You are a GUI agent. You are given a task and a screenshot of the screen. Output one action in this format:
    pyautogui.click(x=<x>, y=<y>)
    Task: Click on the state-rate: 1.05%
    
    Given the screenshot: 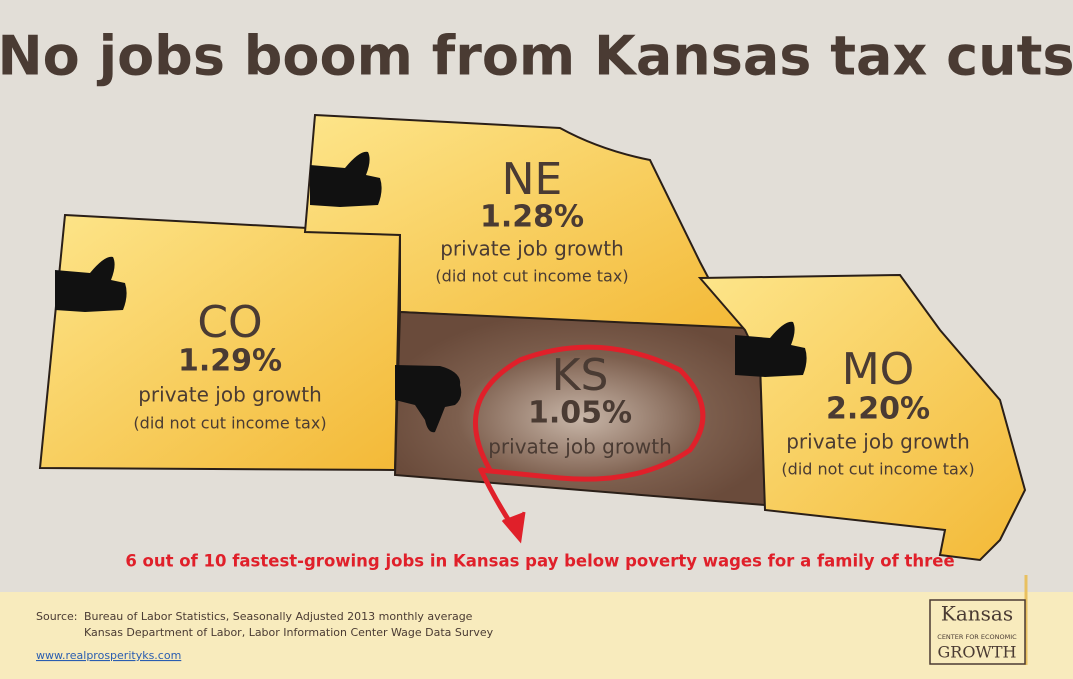 What is the action you would take?
    pyautogui.click(x=580, y=413)
    